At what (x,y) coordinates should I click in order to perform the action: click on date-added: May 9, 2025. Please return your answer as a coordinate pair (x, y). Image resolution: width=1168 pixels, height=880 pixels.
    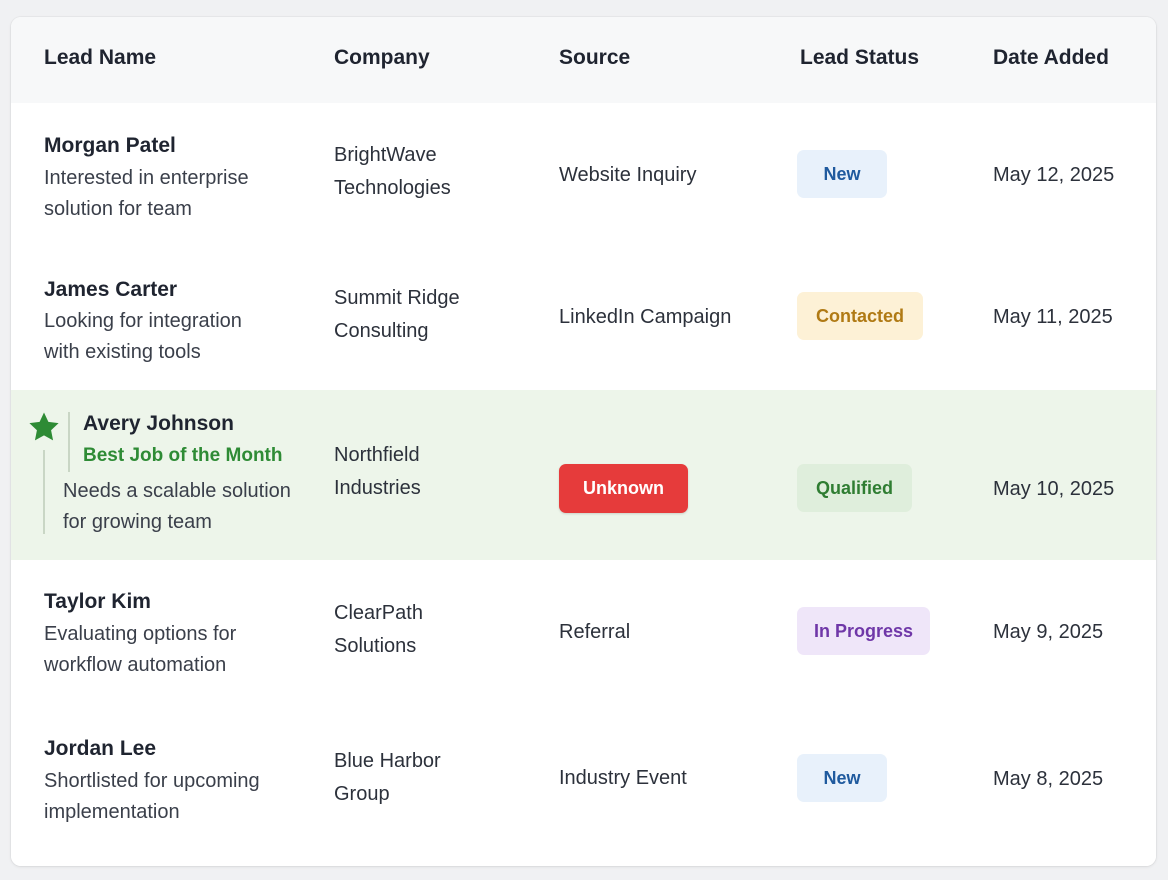
    Looking at the image, I should click on (1048, 632).